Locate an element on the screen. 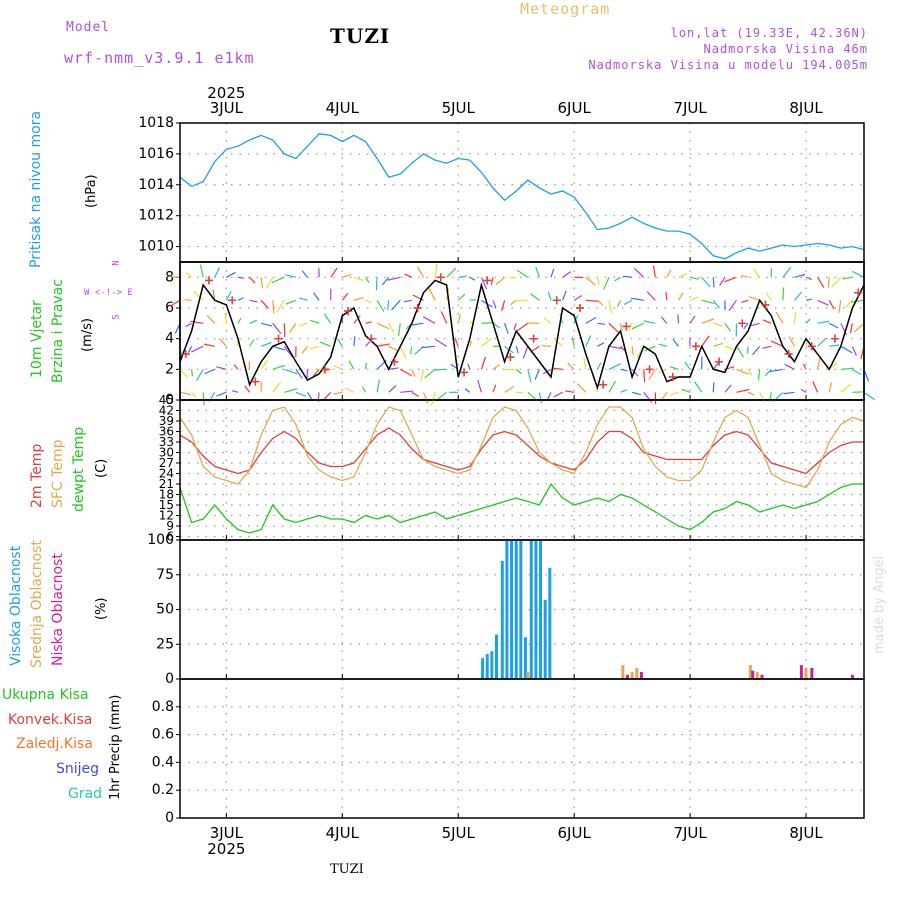  day-label-bottom: 6JUL is located at coordinates (575, 833).